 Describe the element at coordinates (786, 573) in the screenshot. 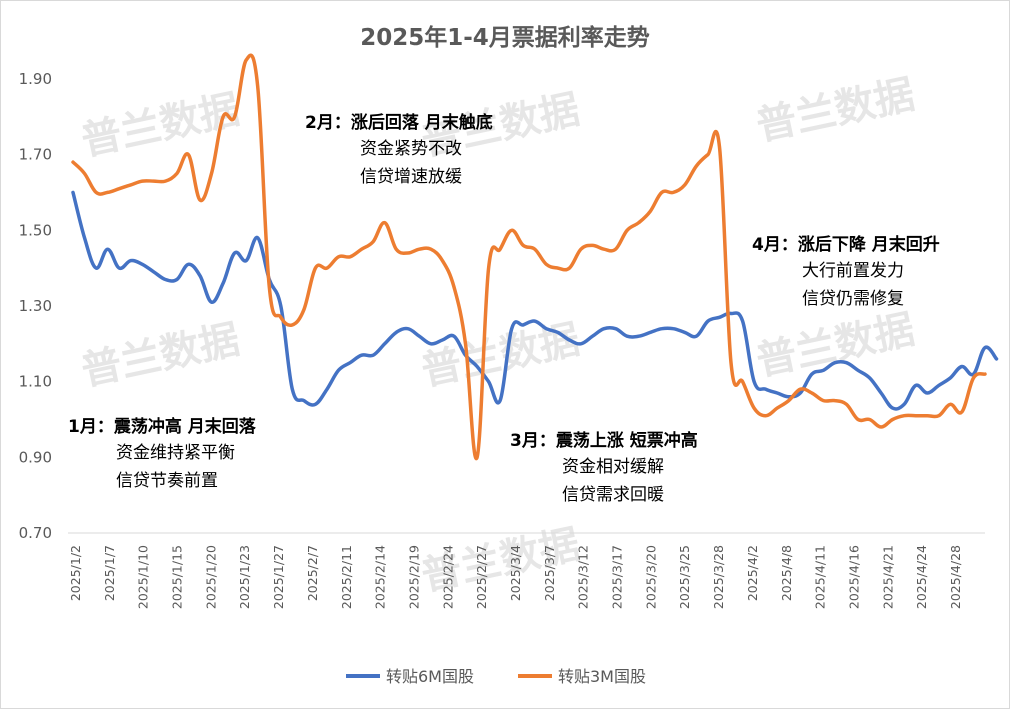

I see `x-tick-label: 2025/4/8` at that location.